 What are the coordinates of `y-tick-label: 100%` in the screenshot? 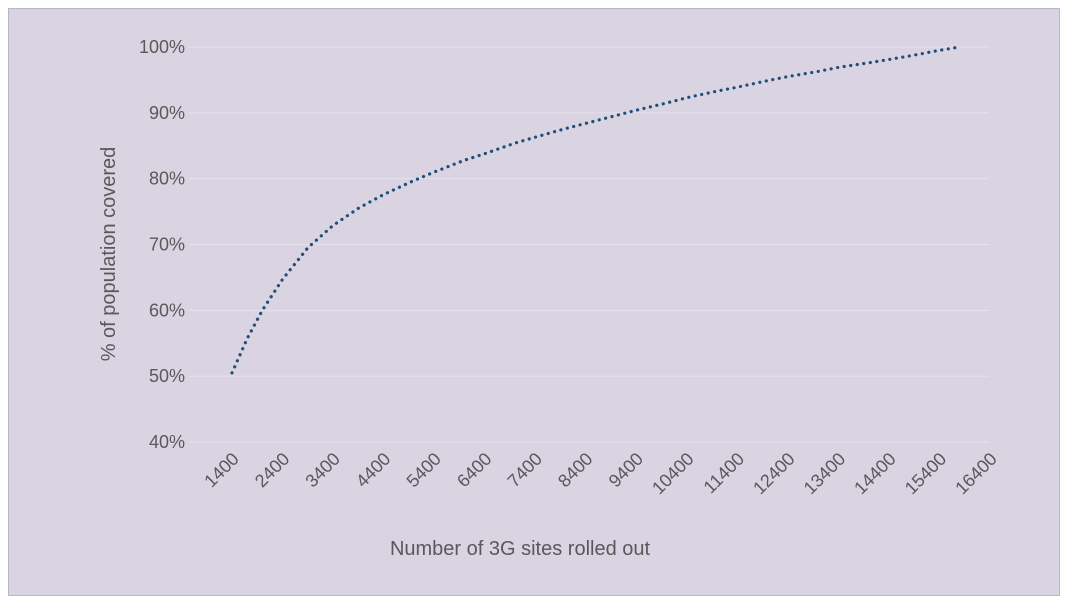 It's located at (162, 47).